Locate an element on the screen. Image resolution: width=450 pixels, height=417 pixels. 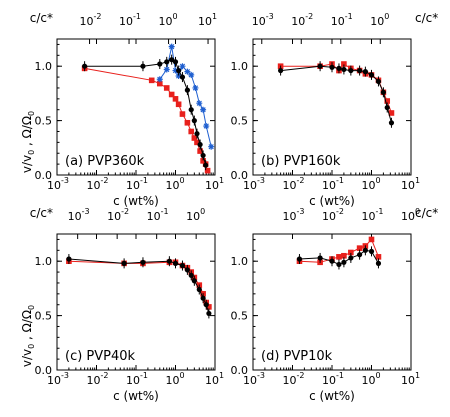
x-tick-exponent: 0 is located at coordinates (182, 375).